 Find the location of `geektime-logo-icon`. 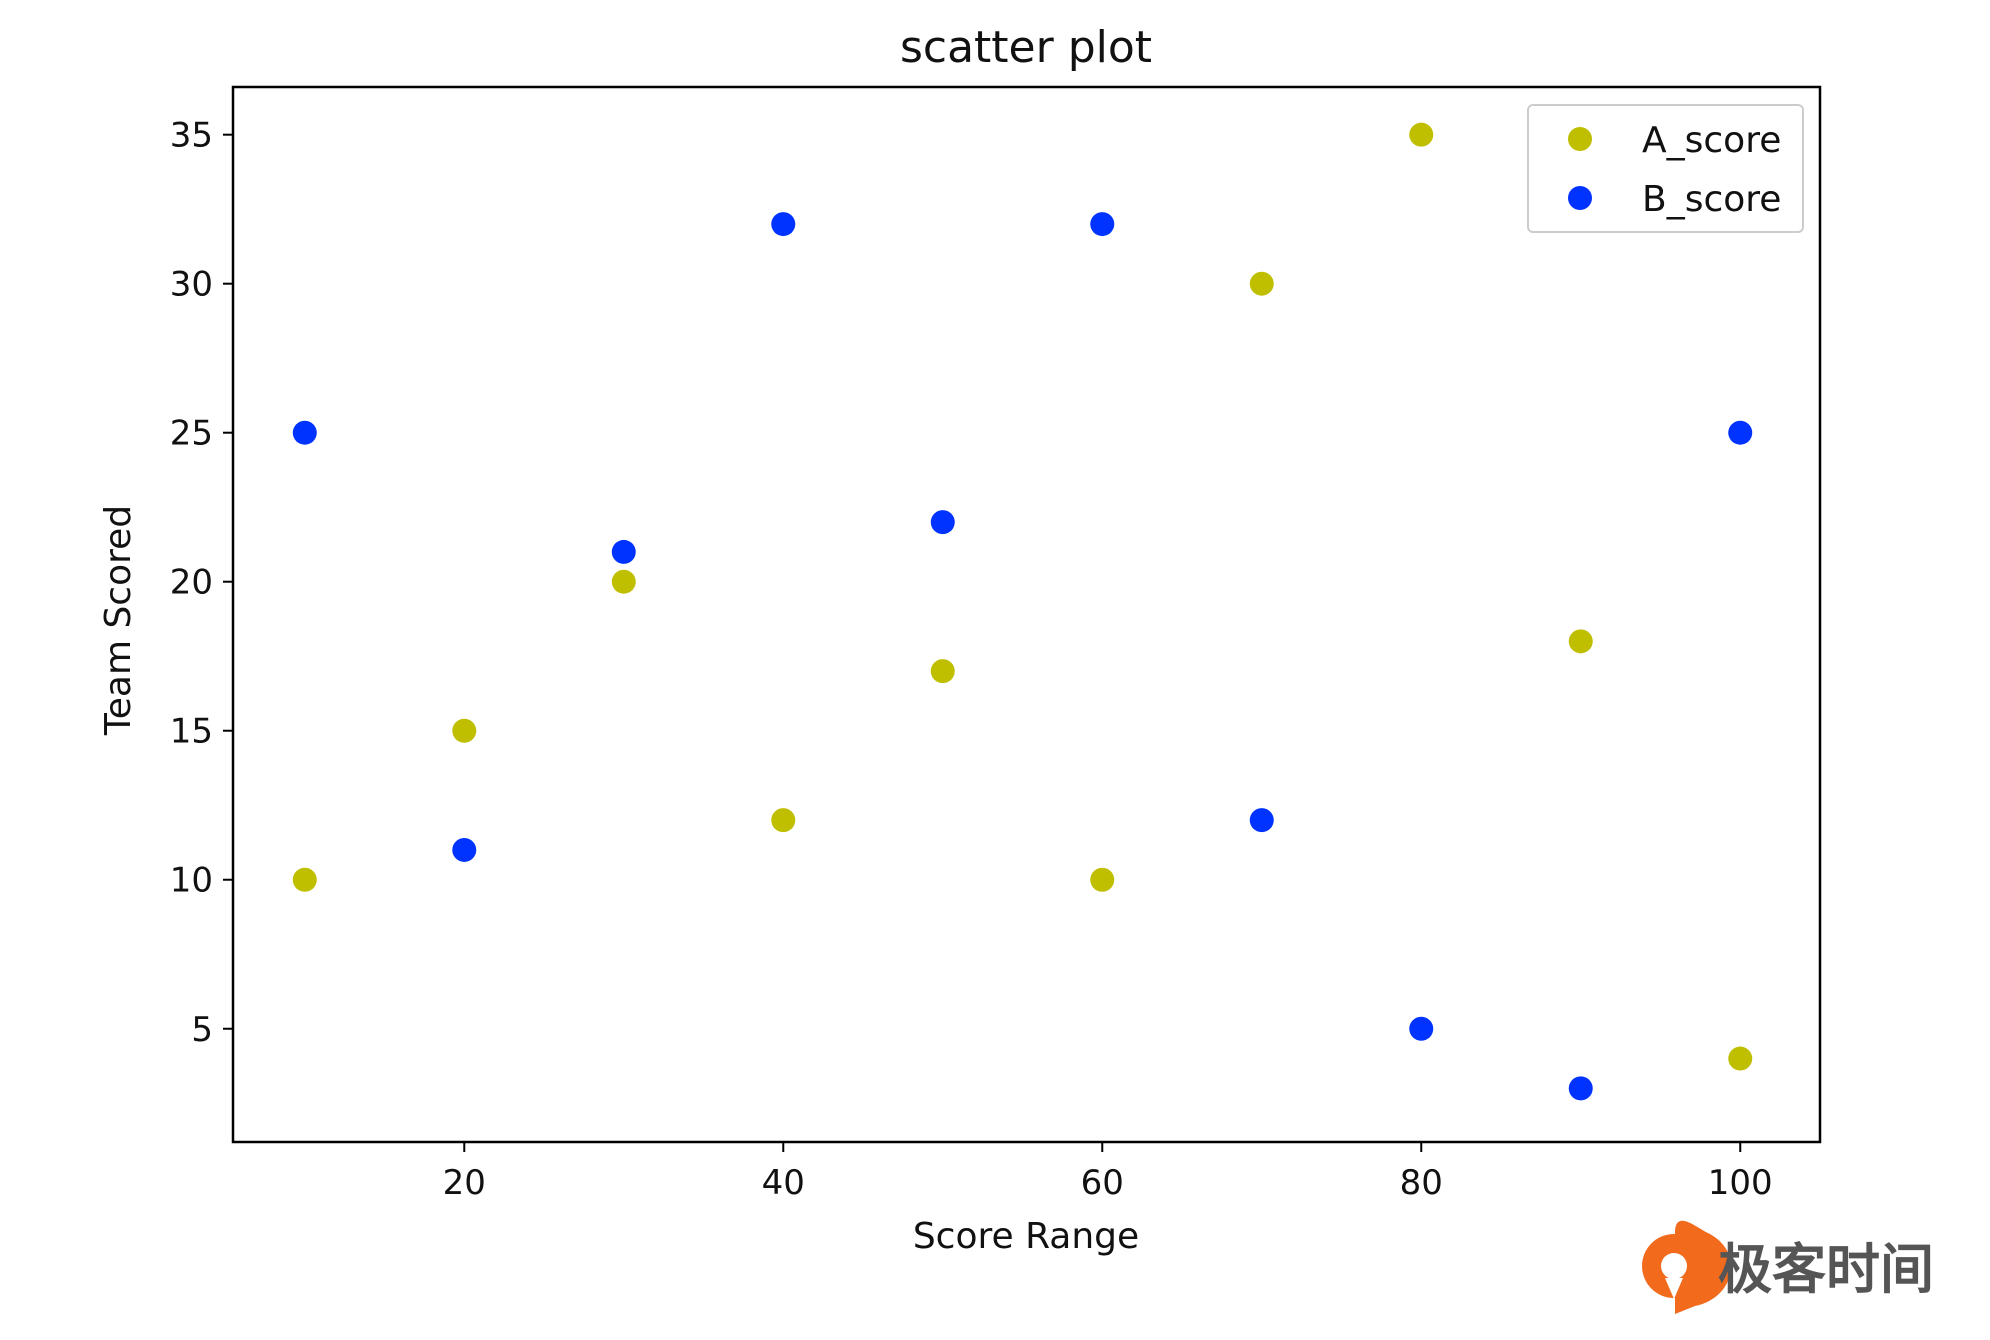

geektime-logo-icon is located at coordinates (1686, 1267).